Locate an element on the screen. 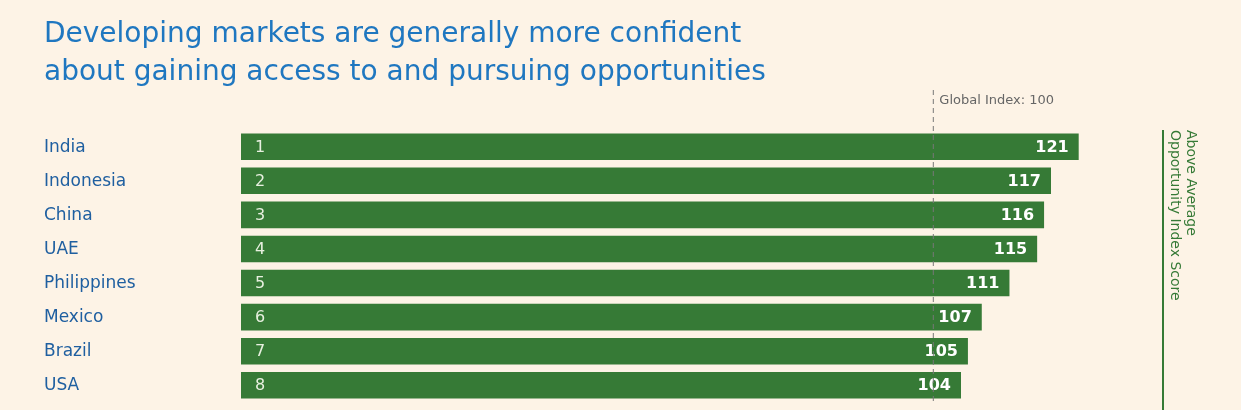 The width and height of the screenshot is (1241, 410). y-tick-label: UAE is located at coordinates (61, 247).